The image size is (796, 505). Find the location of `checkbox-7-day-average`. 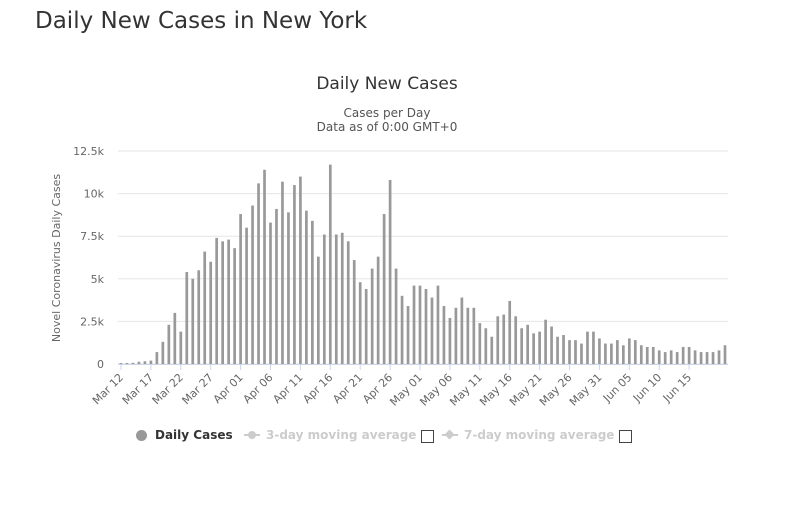

checkbox-7-day-average is located at coordinates (625, 436).